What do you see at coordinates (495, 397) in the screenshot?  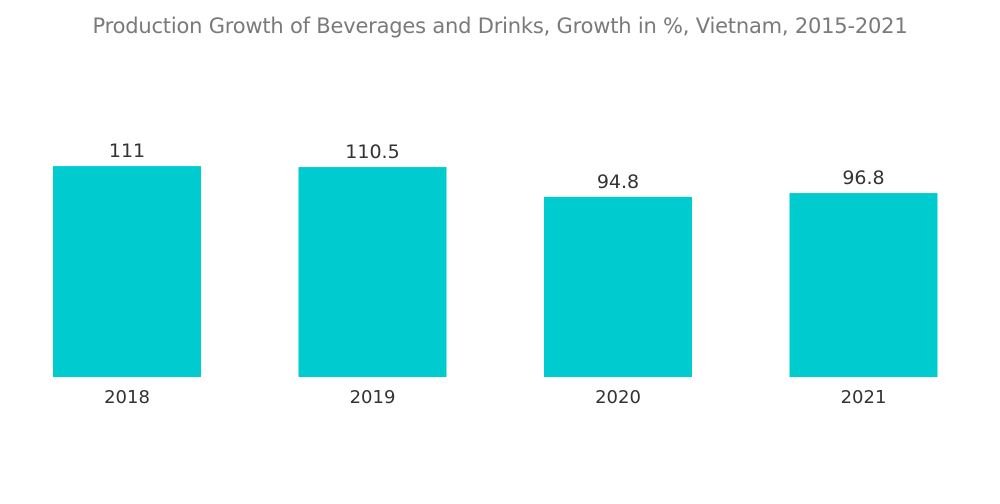 I see `x-axis-tick-labels: 2018 2019 2020 2021` at bounding box center [495, 397].